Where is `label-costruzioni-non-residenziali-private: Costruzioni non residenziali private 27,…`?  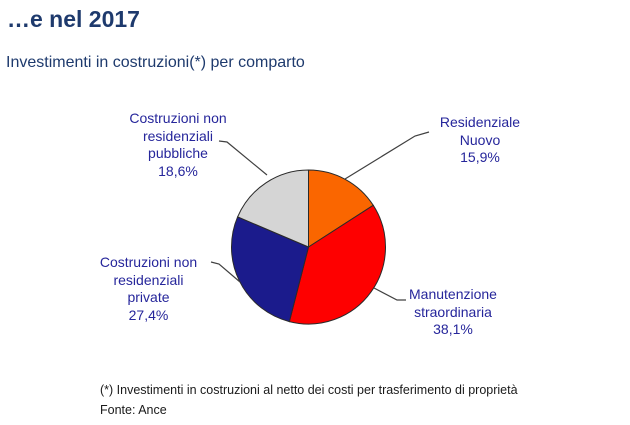 label-costruzioni-non-residenziali-private: Costruzioni non residenziali private 27,… is located at coordinates (148, 288).